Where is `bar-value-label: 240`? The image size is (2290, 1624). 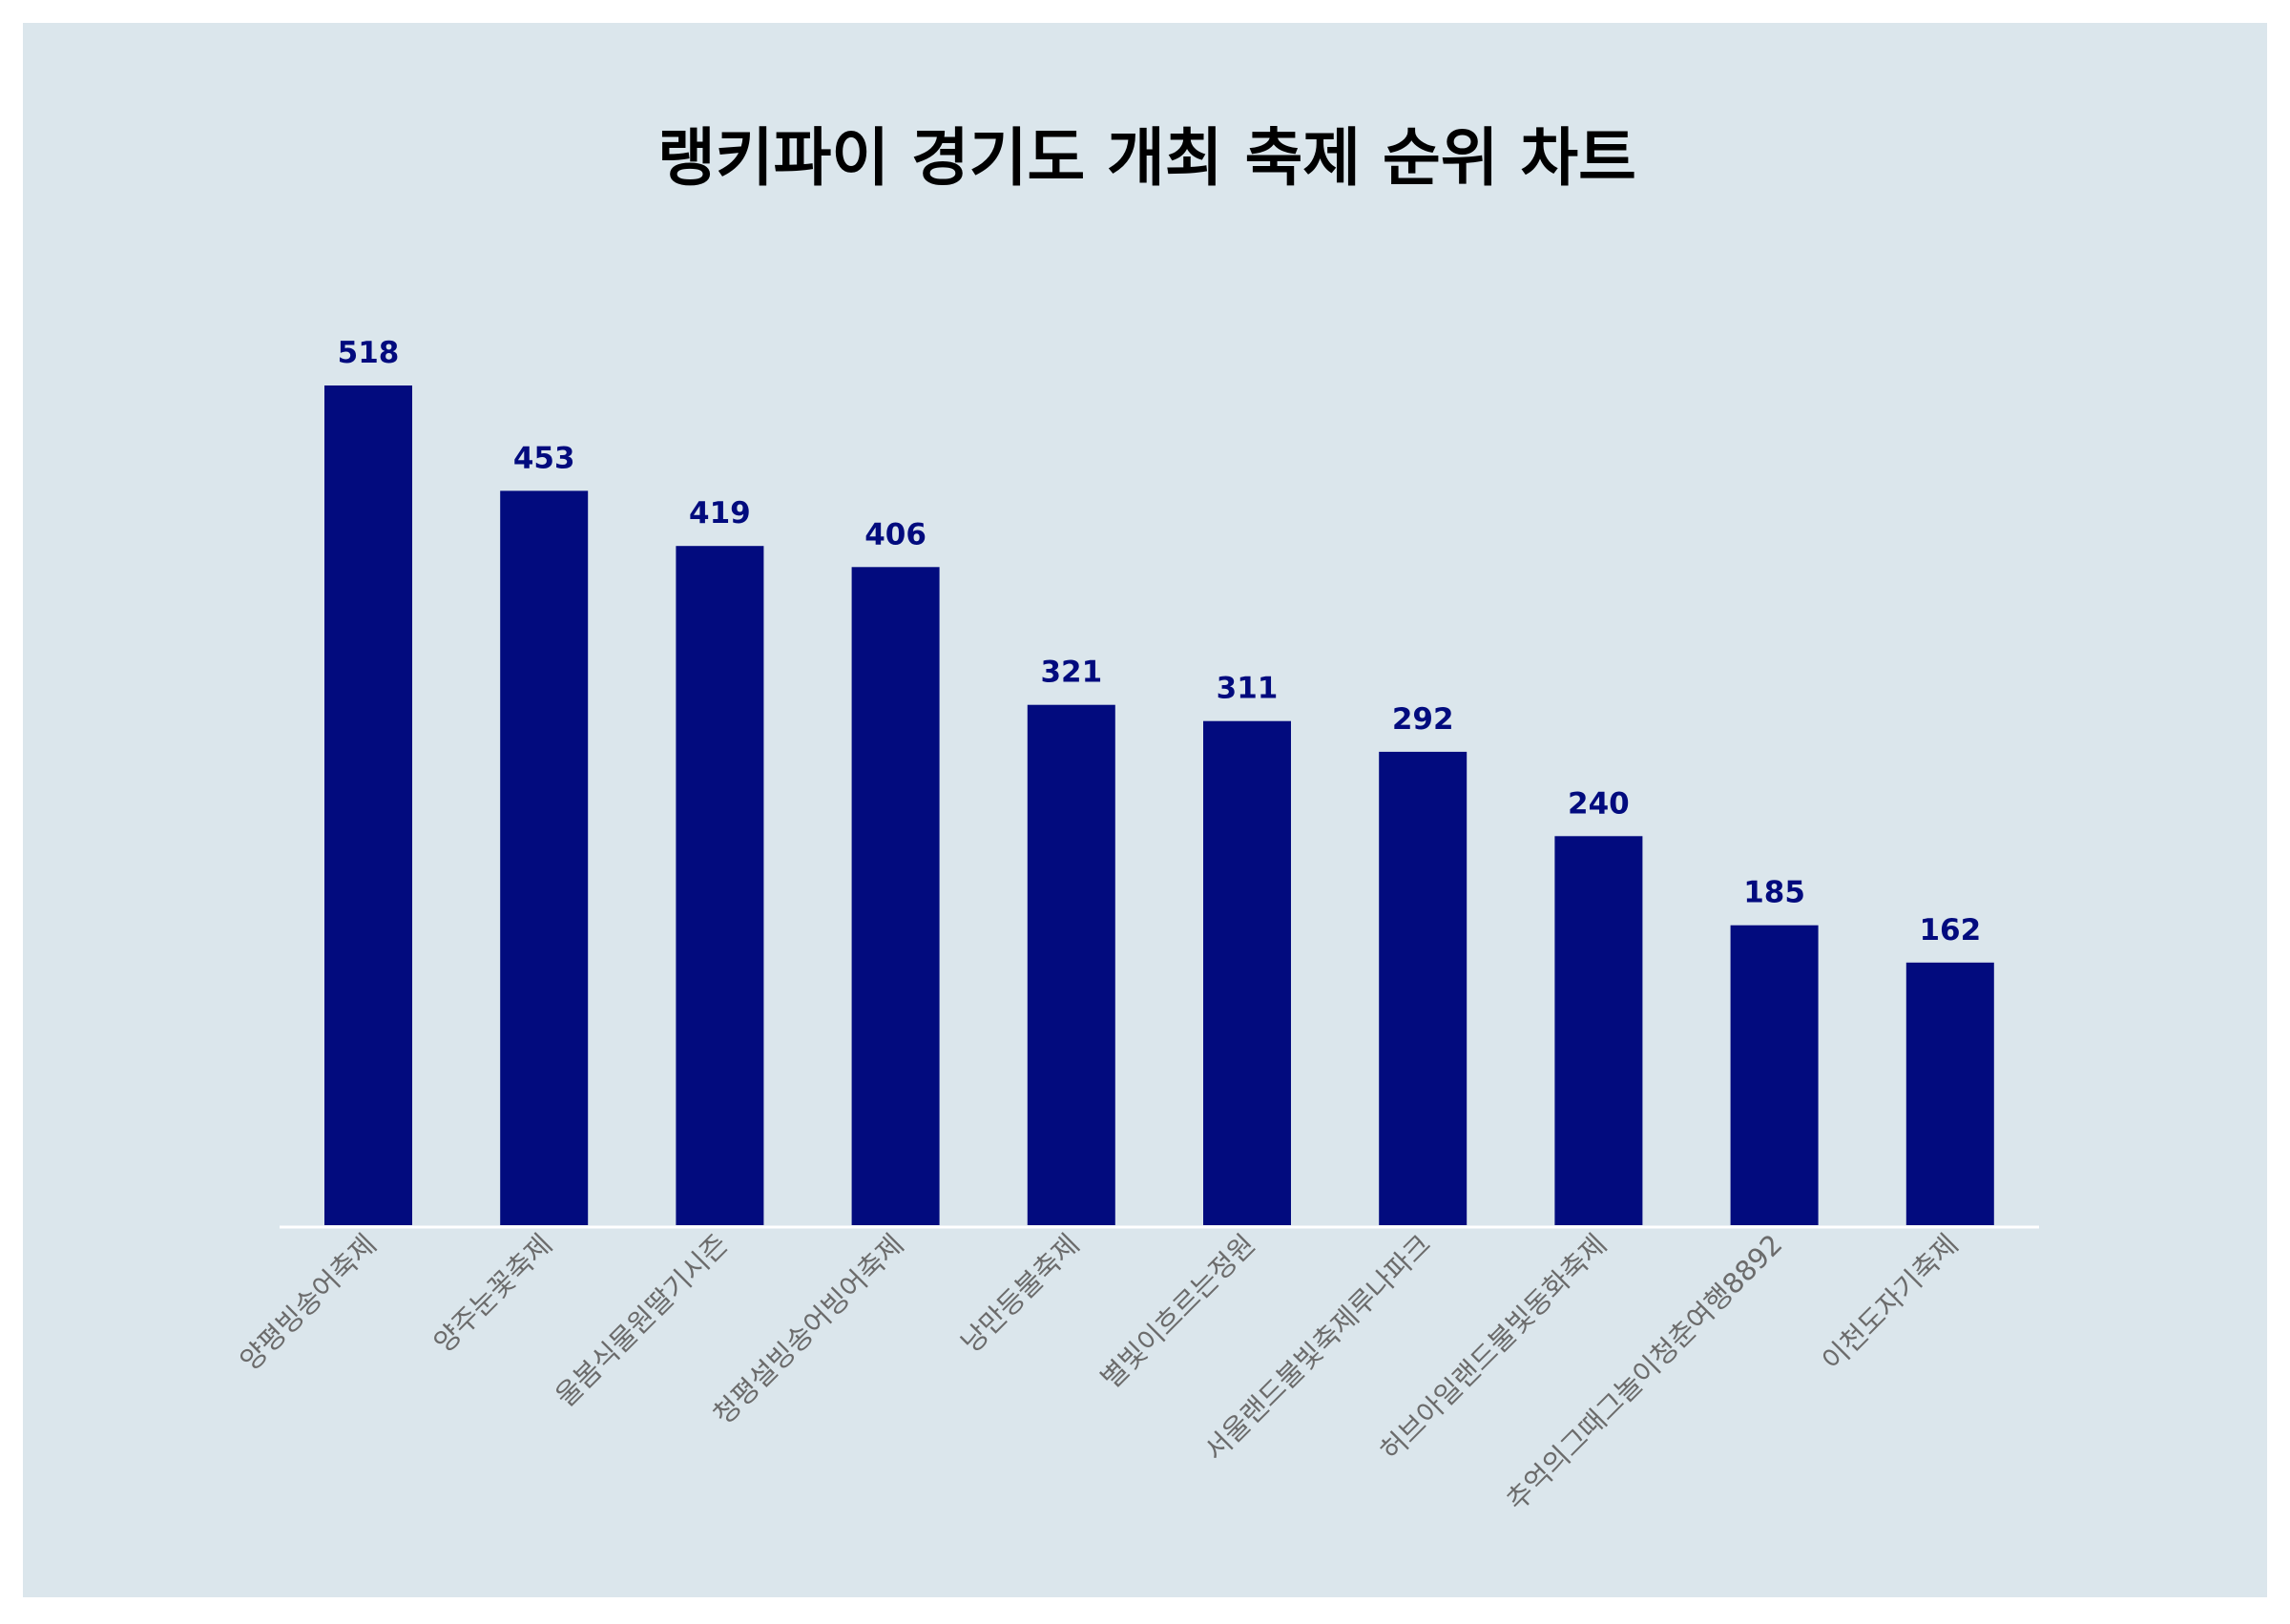 bar-value-label: 240 is located at coordinates (1599, 803).